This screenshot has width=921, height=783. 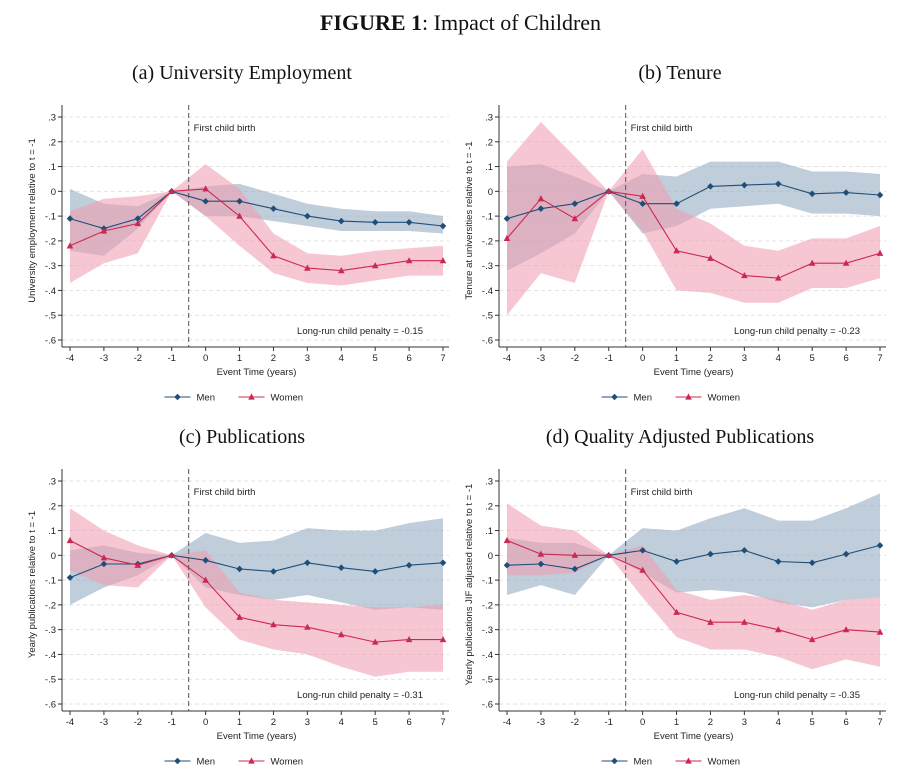 I want to click on penalty-annotation: Long-run child penalty = -0.31, so click(x=360, y=695).